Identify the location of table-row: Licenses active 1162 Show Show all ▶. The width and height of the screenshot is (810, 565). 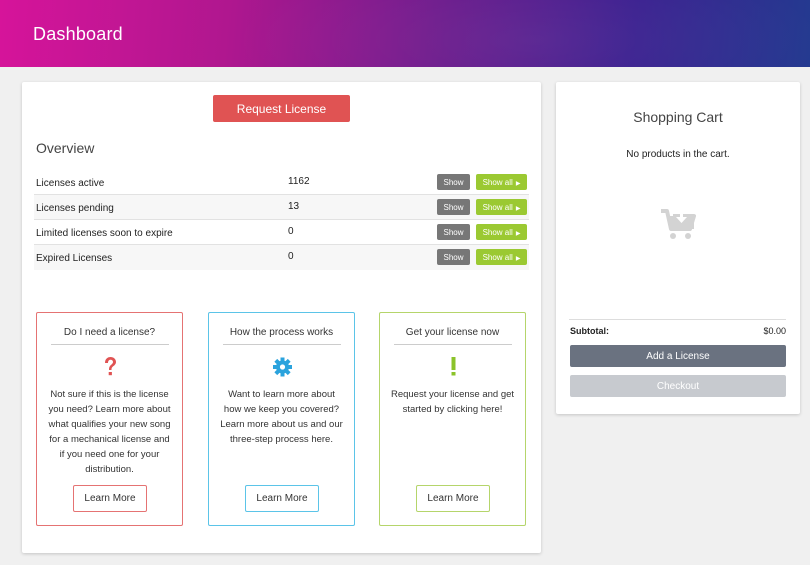
(281, 182).